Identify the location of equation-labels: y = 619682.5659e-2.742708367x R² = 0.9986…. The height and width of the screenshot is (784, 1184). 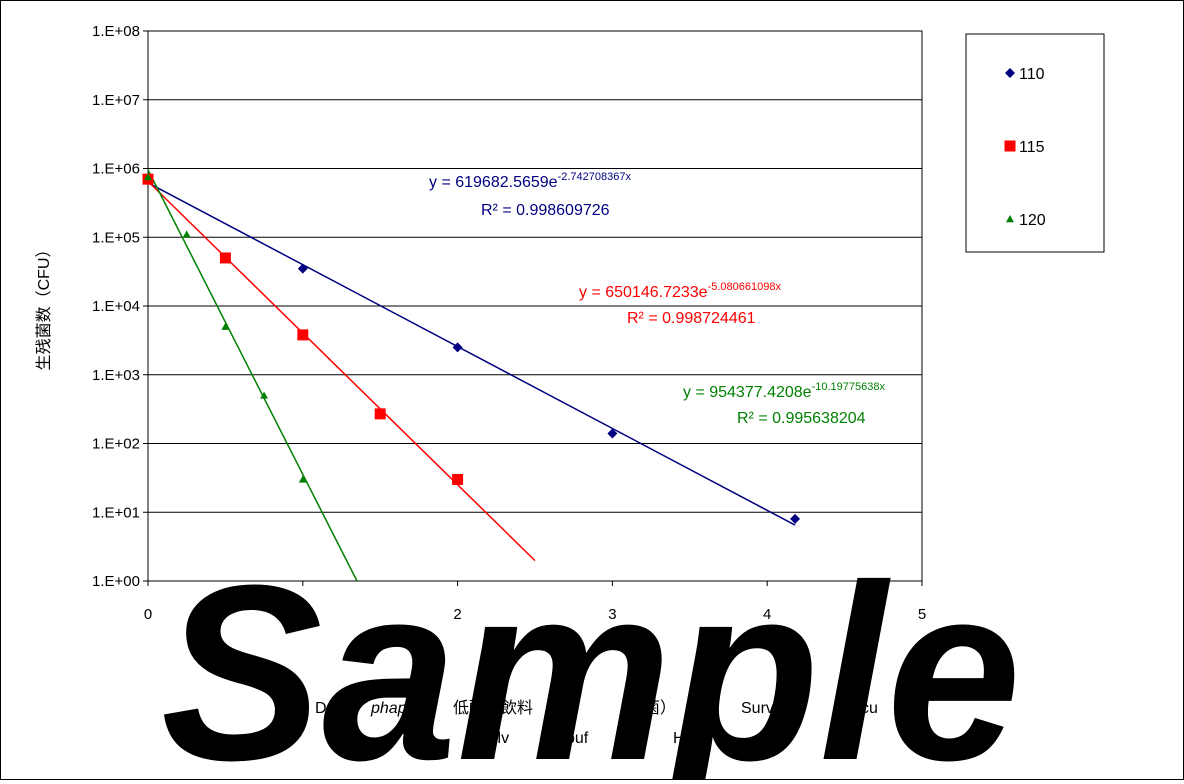
(657, 299).